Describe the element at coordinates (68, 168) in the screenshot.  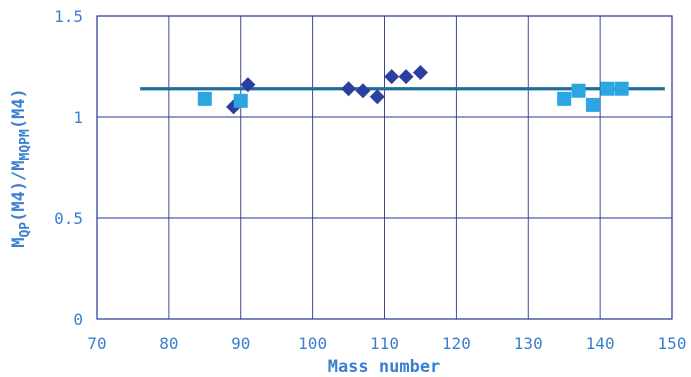
I see `y-tick-labels: 0 0.5 1 1.5` at that location.